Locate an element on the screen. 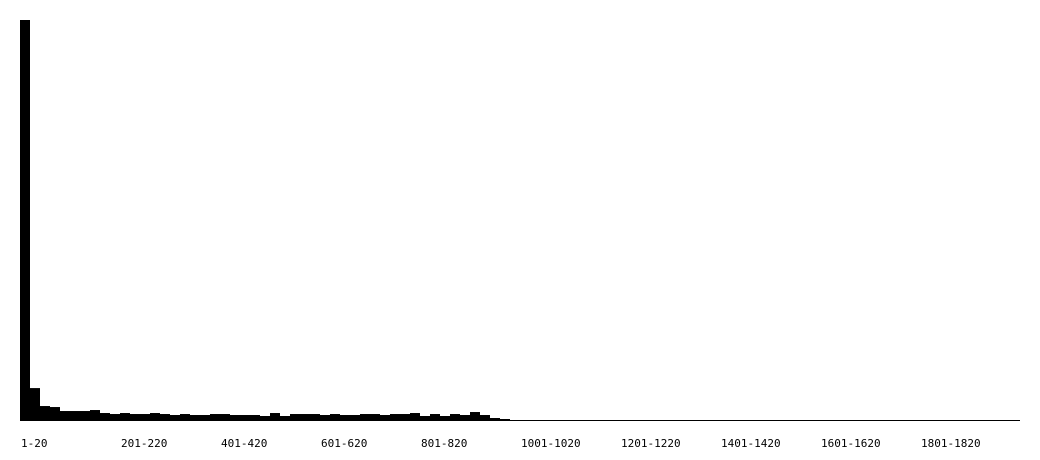 The width and height of the screenshot is (1040, 460). x-tick-label: 1601-1620 is located at coordinates (851, 443).